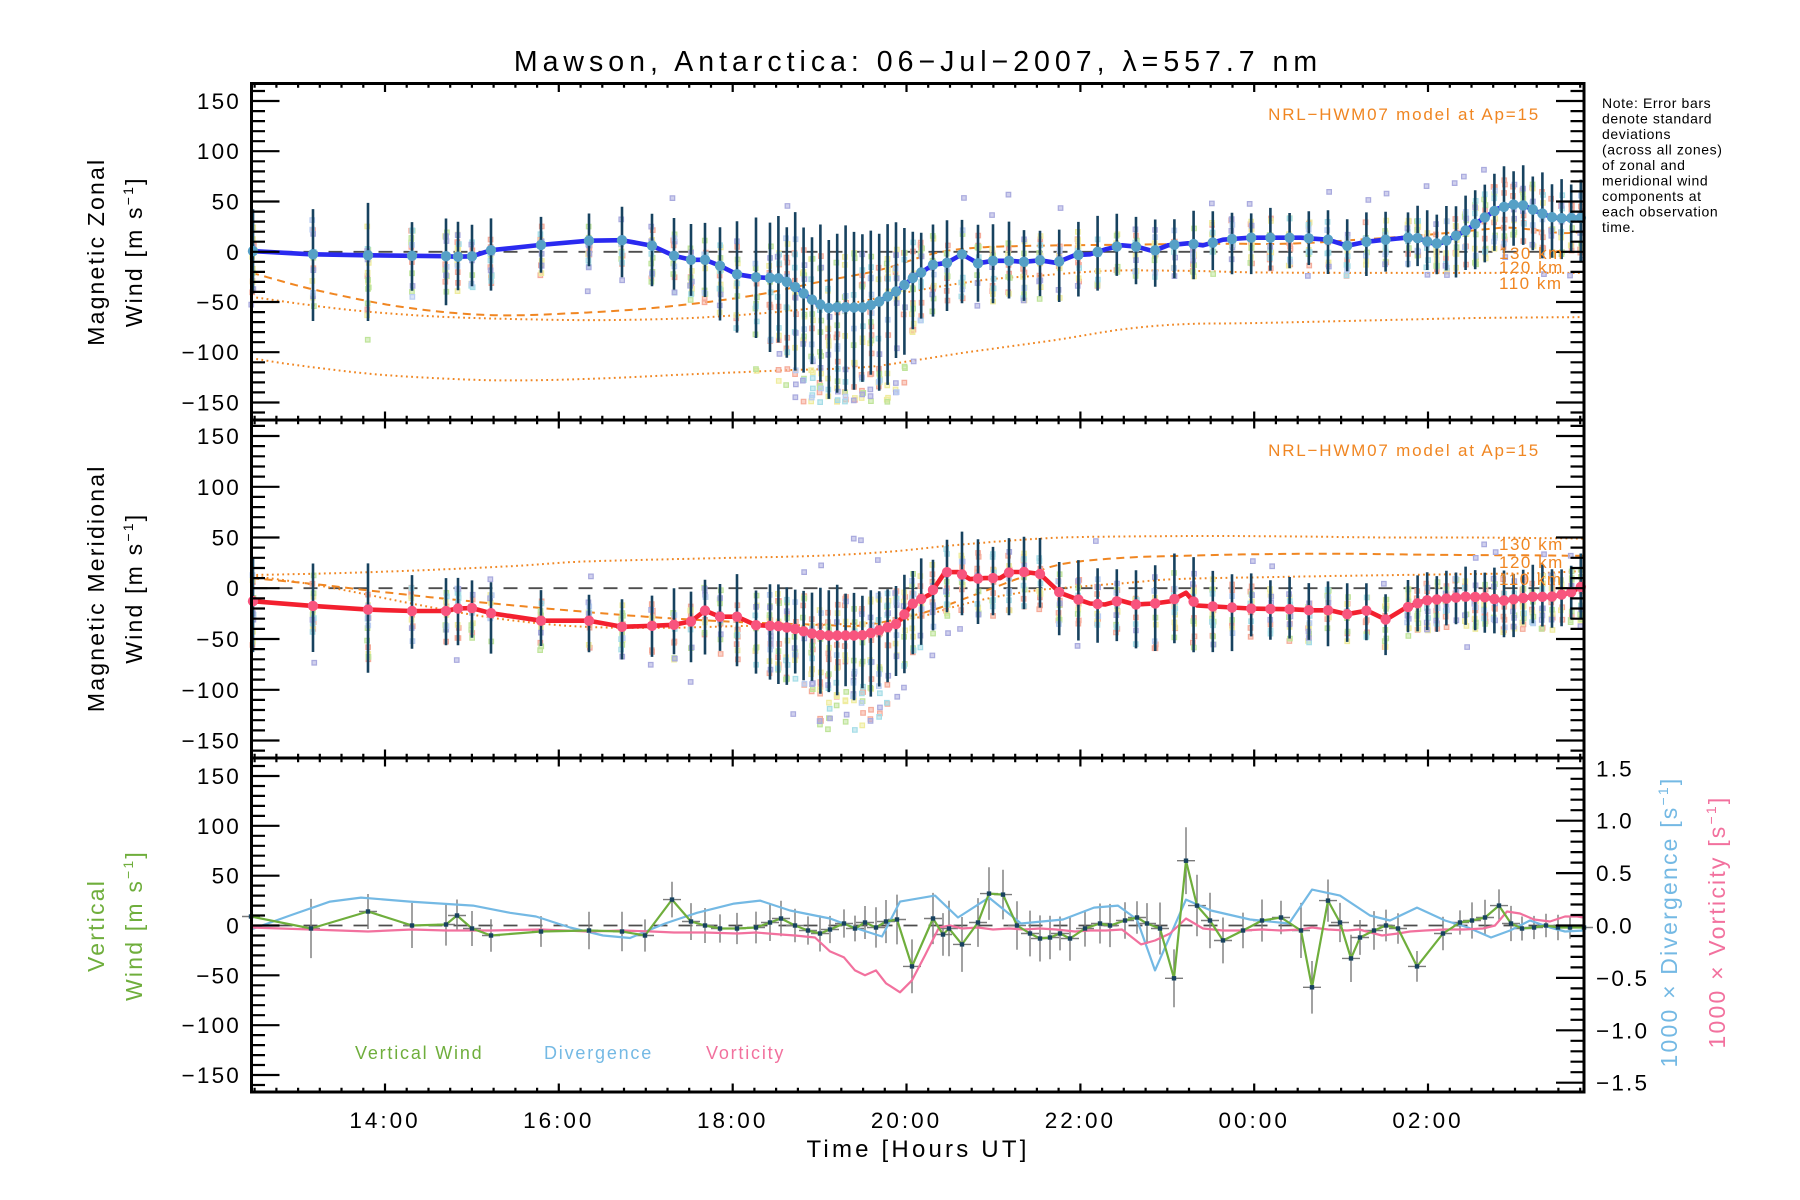  What do you see at coordinates (96, 588) in the screenshot?
I see `svg-text: Magnetic Meridional` at bounding box center [96, 588].